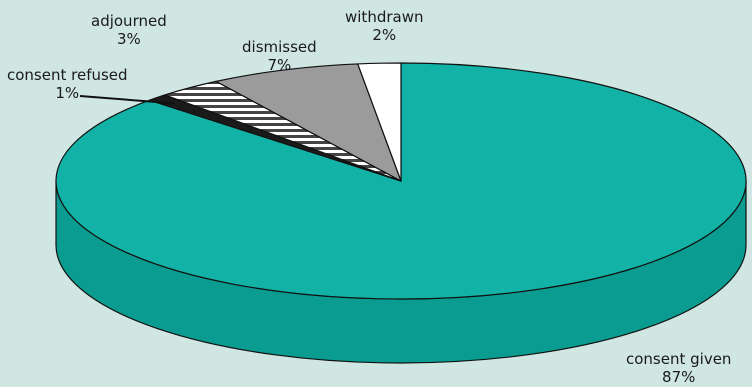 This screenshot has width=752, height=387. I want to click on label-adjourned: adjourned 3%, so click(129, 30).